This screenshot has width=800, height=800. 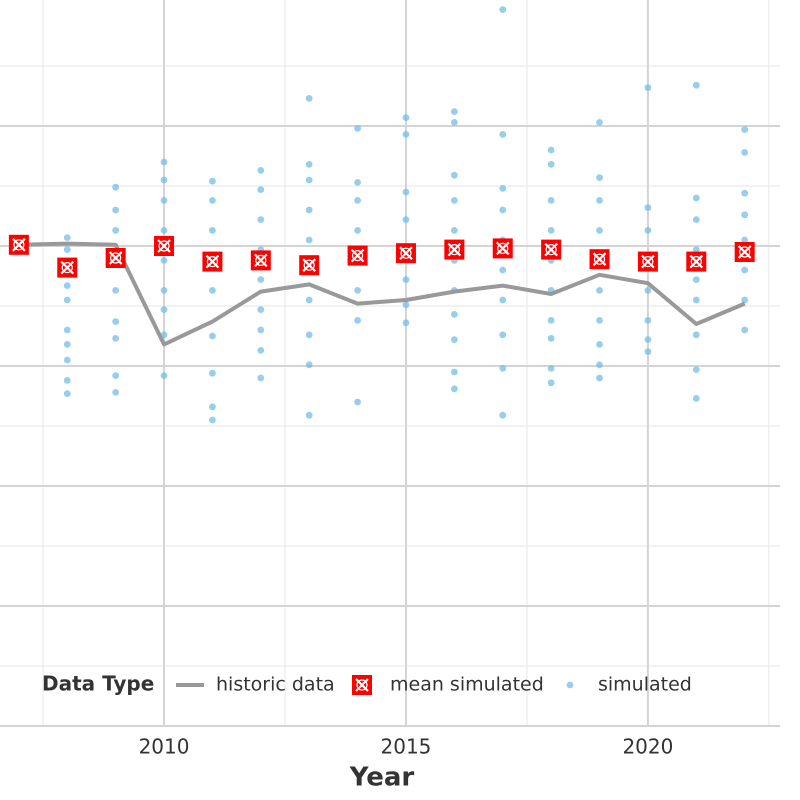 What do you see at coordinates (467, 685) in the screenshot?
I see `legend-label: mean simulated` at bounding box center [467, 685].